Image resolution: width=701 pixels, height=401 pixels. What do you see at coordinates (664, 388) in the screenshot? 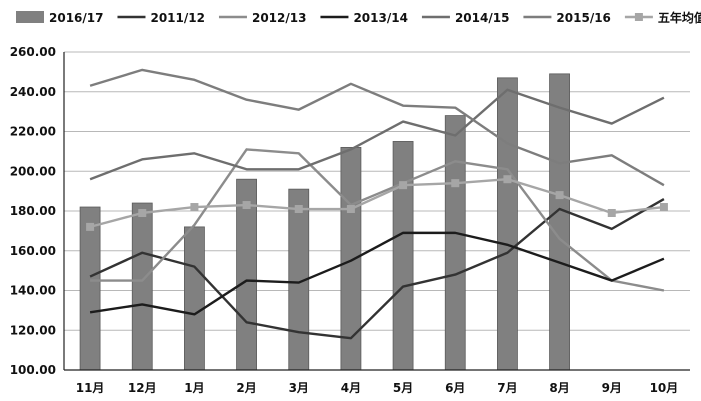
I see `x-tick-label: 10月` at bounding box center [664, 388].